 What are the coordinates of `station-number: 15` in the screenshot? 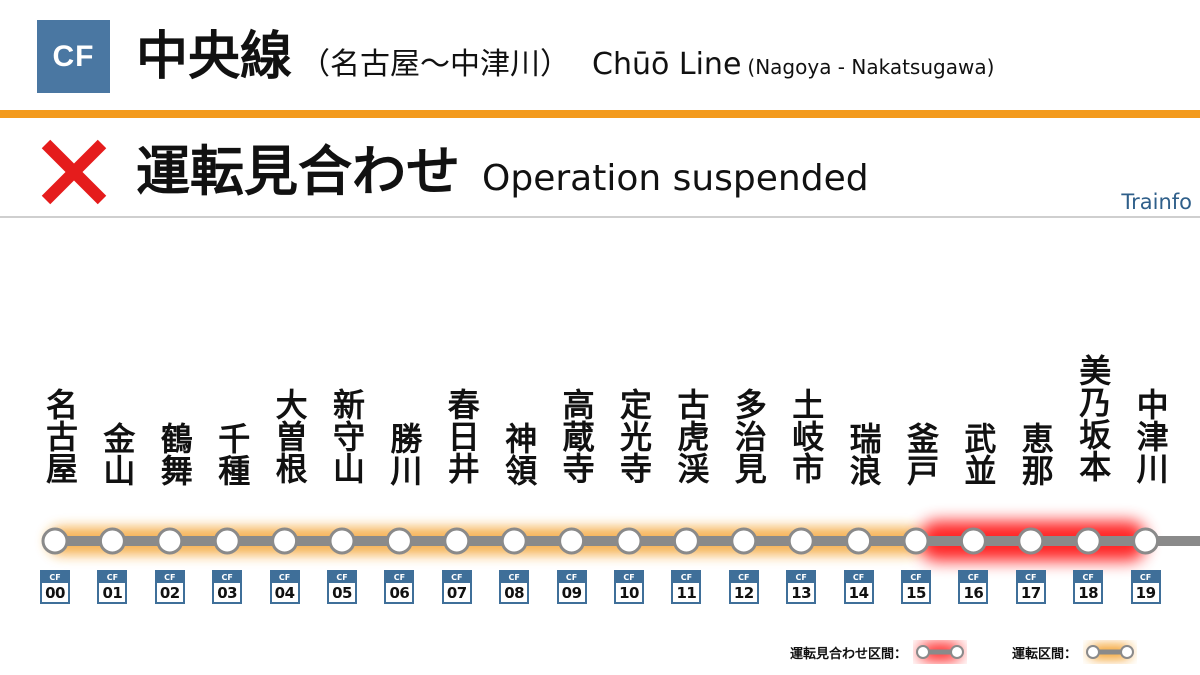 It's located at (916, 593).